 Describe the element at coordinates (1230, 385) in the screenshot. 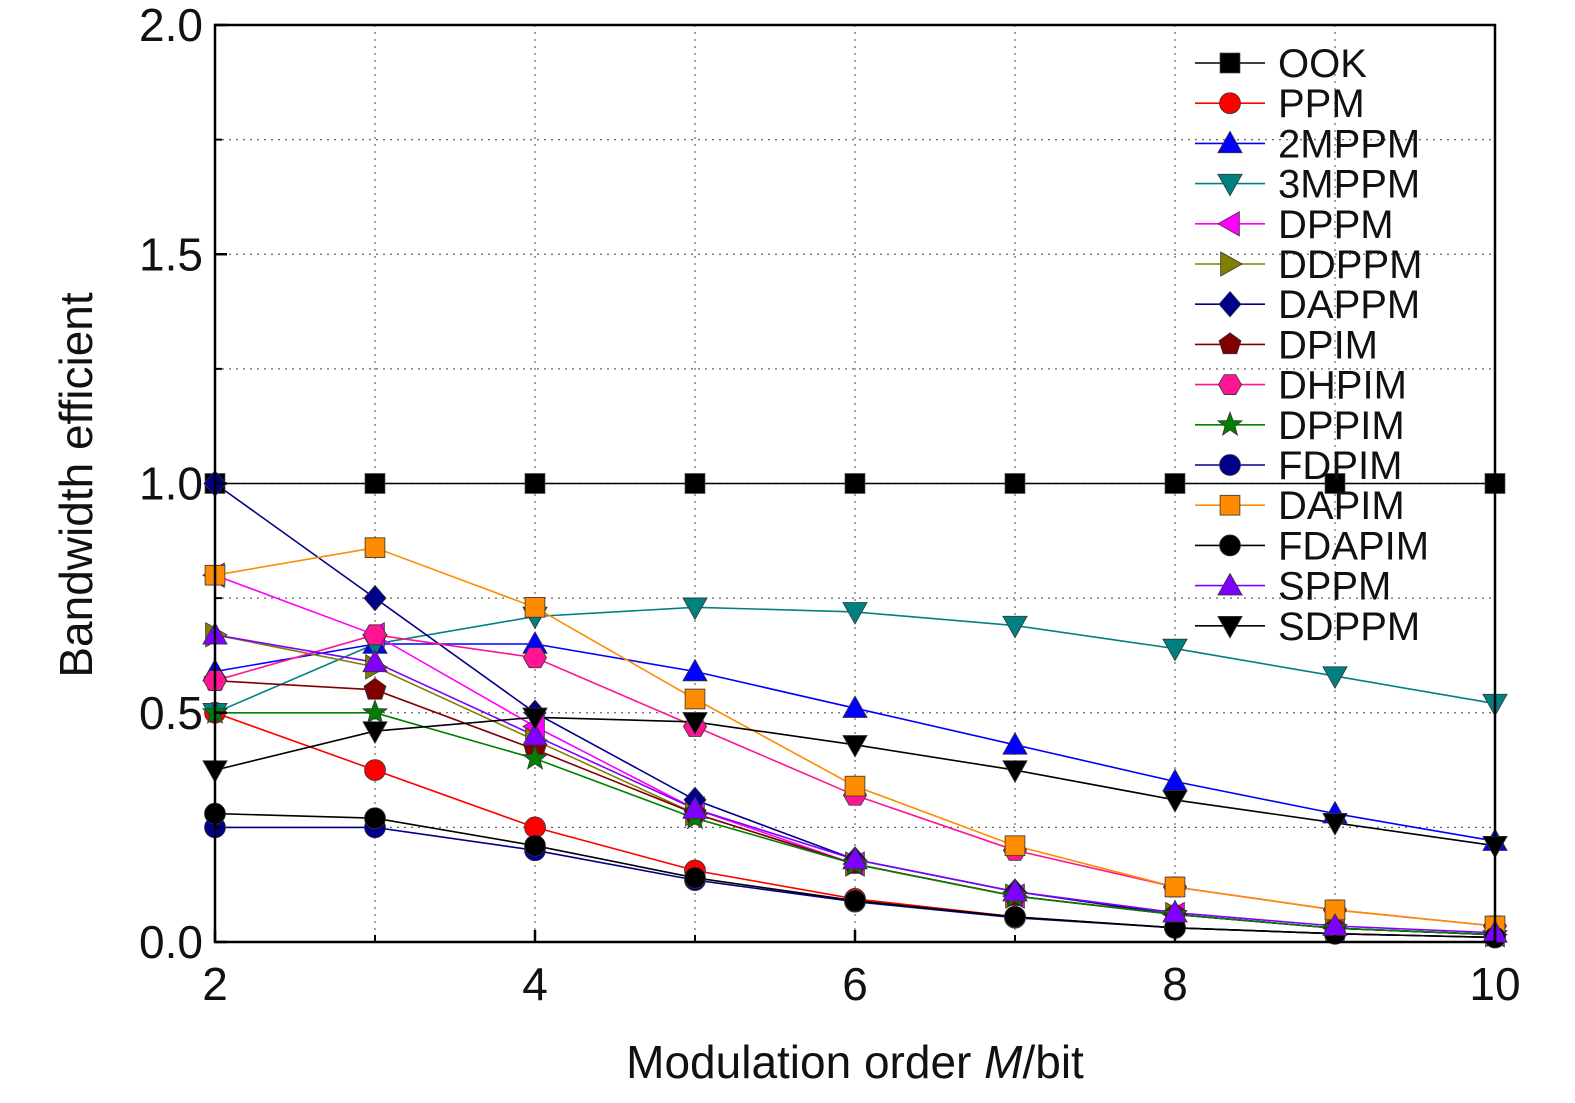

I see `legend-marker-dhpim` at that location.